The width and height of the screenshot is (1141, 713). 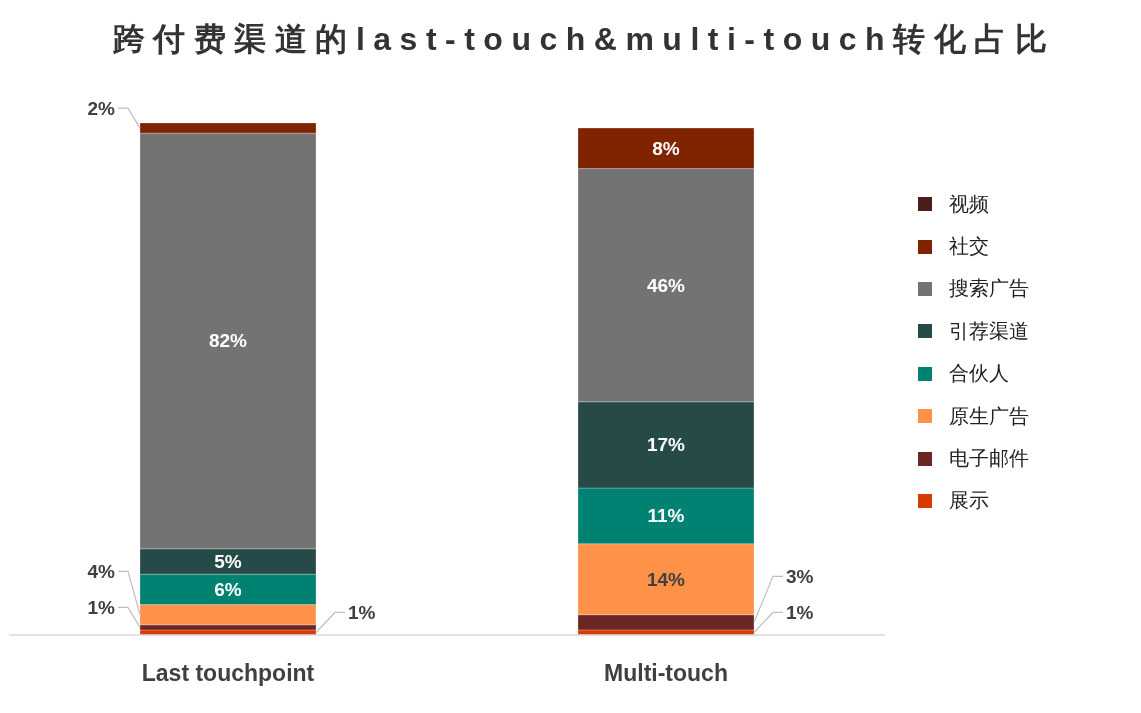 I want to click on data-label: 5%, so click(x=228, y=561).